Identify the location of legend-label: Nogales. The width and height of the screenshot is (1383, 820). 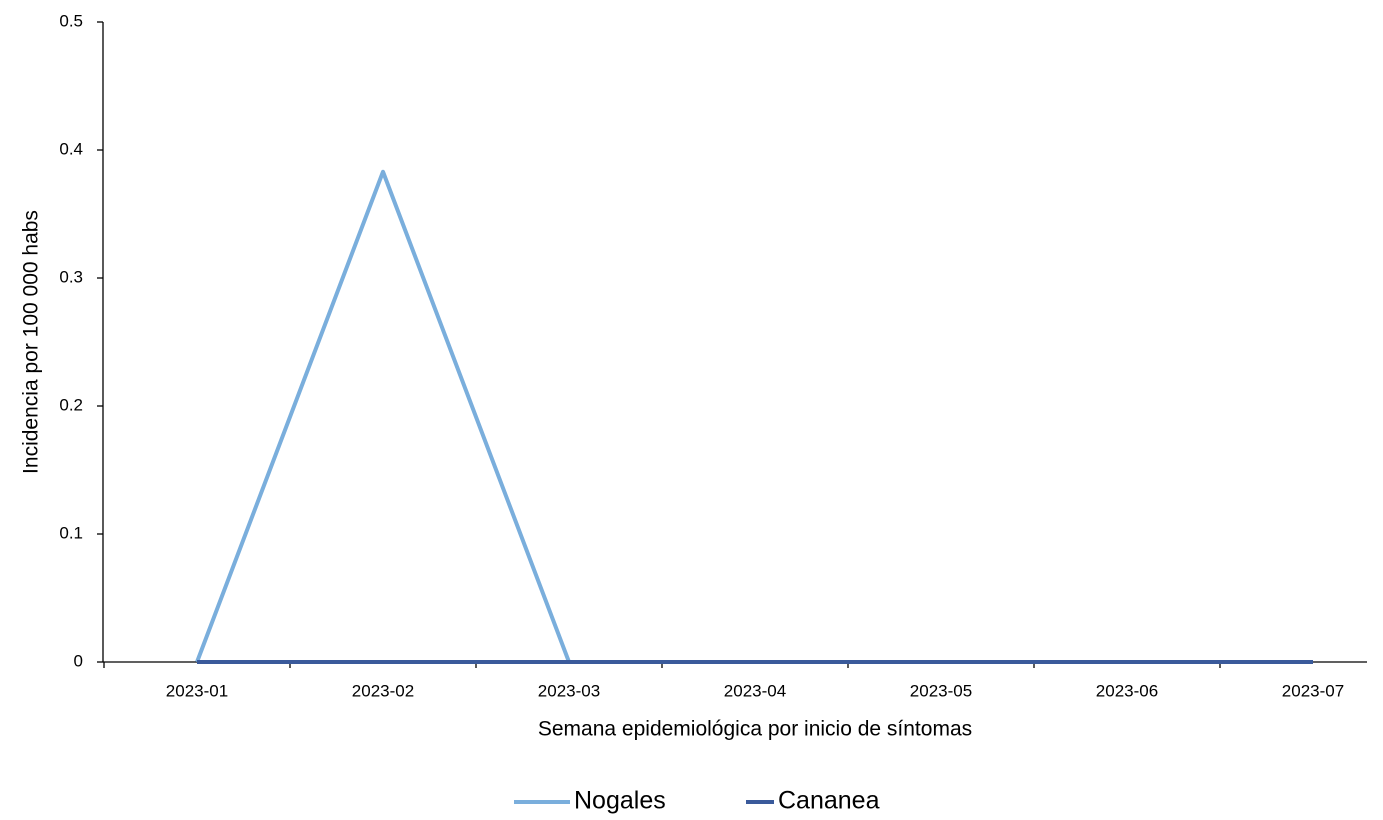
(620, 801).